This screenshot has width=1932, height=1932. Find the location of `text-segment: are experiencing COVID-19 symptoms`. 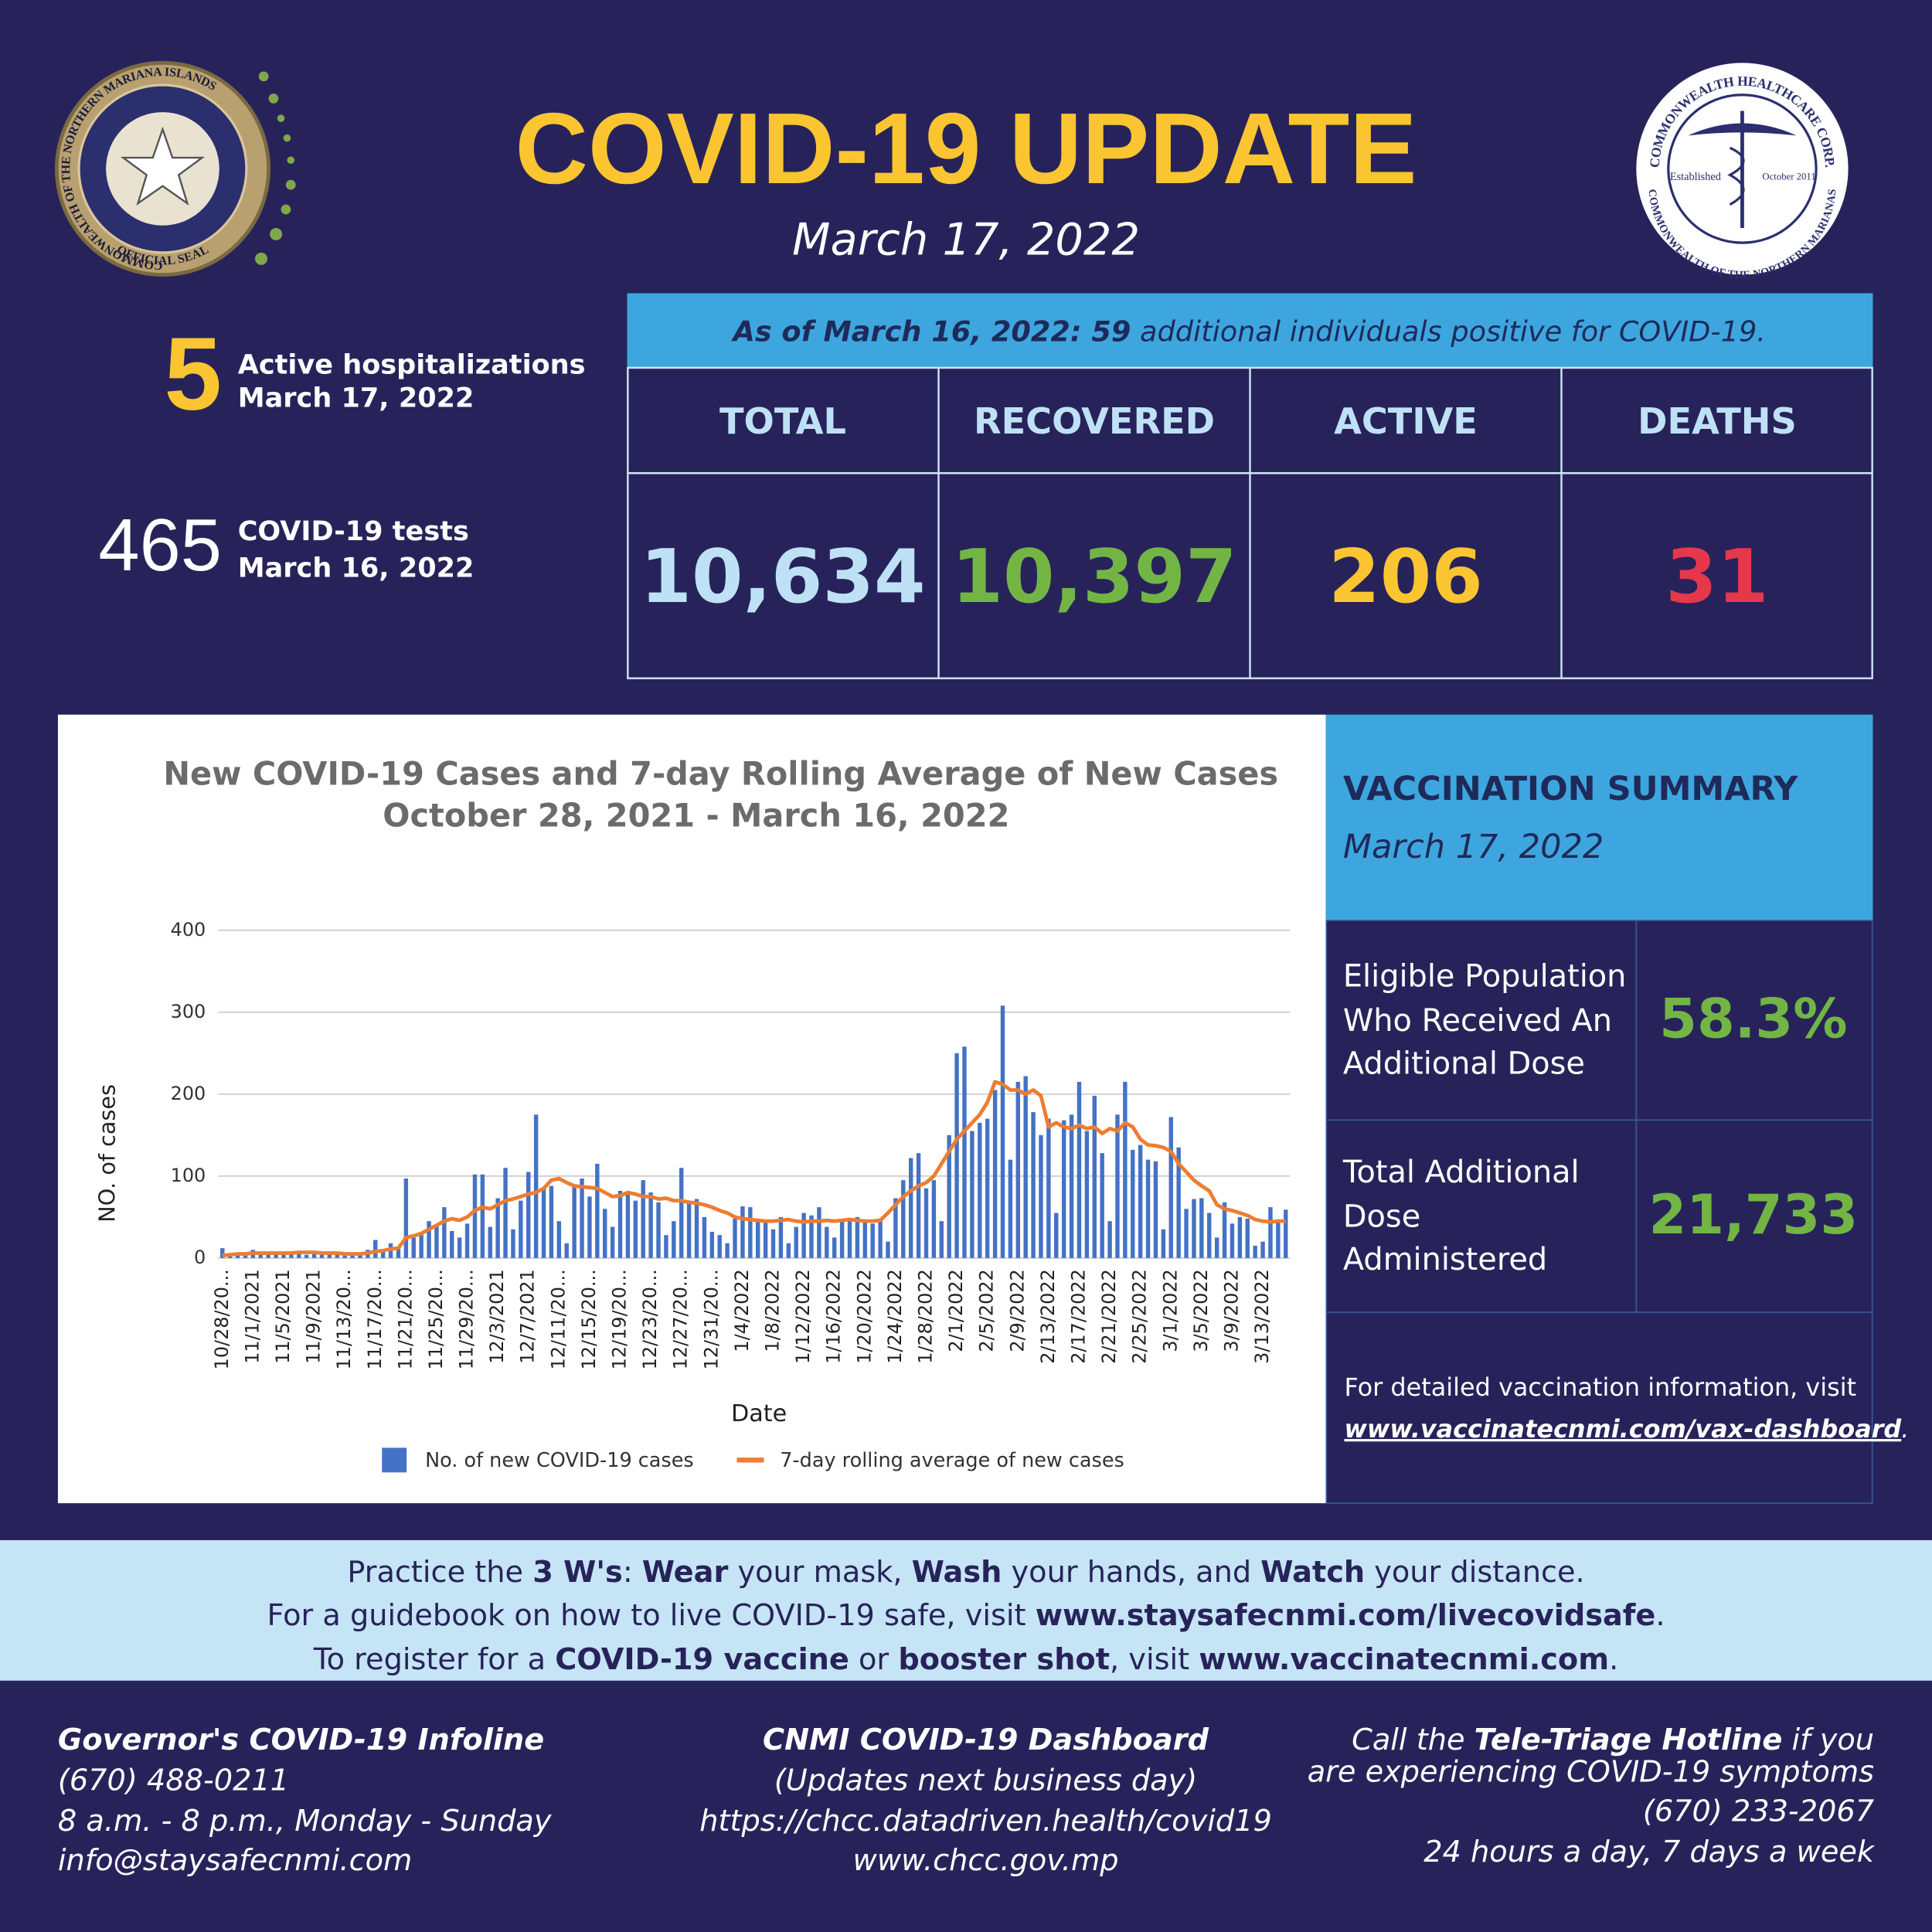

text-segment: are experiencing COVID-19 symptoms is located at coordinates (1591, 1771).